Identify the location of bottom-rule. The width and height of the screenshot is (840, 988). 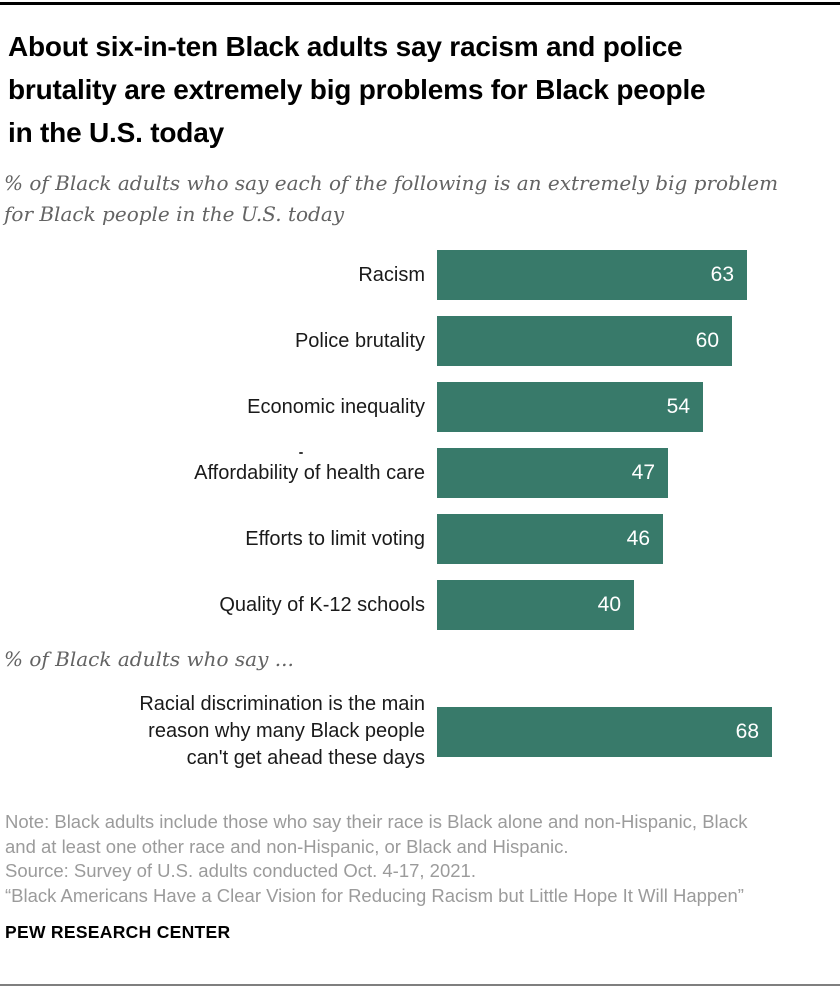
(420, 985).